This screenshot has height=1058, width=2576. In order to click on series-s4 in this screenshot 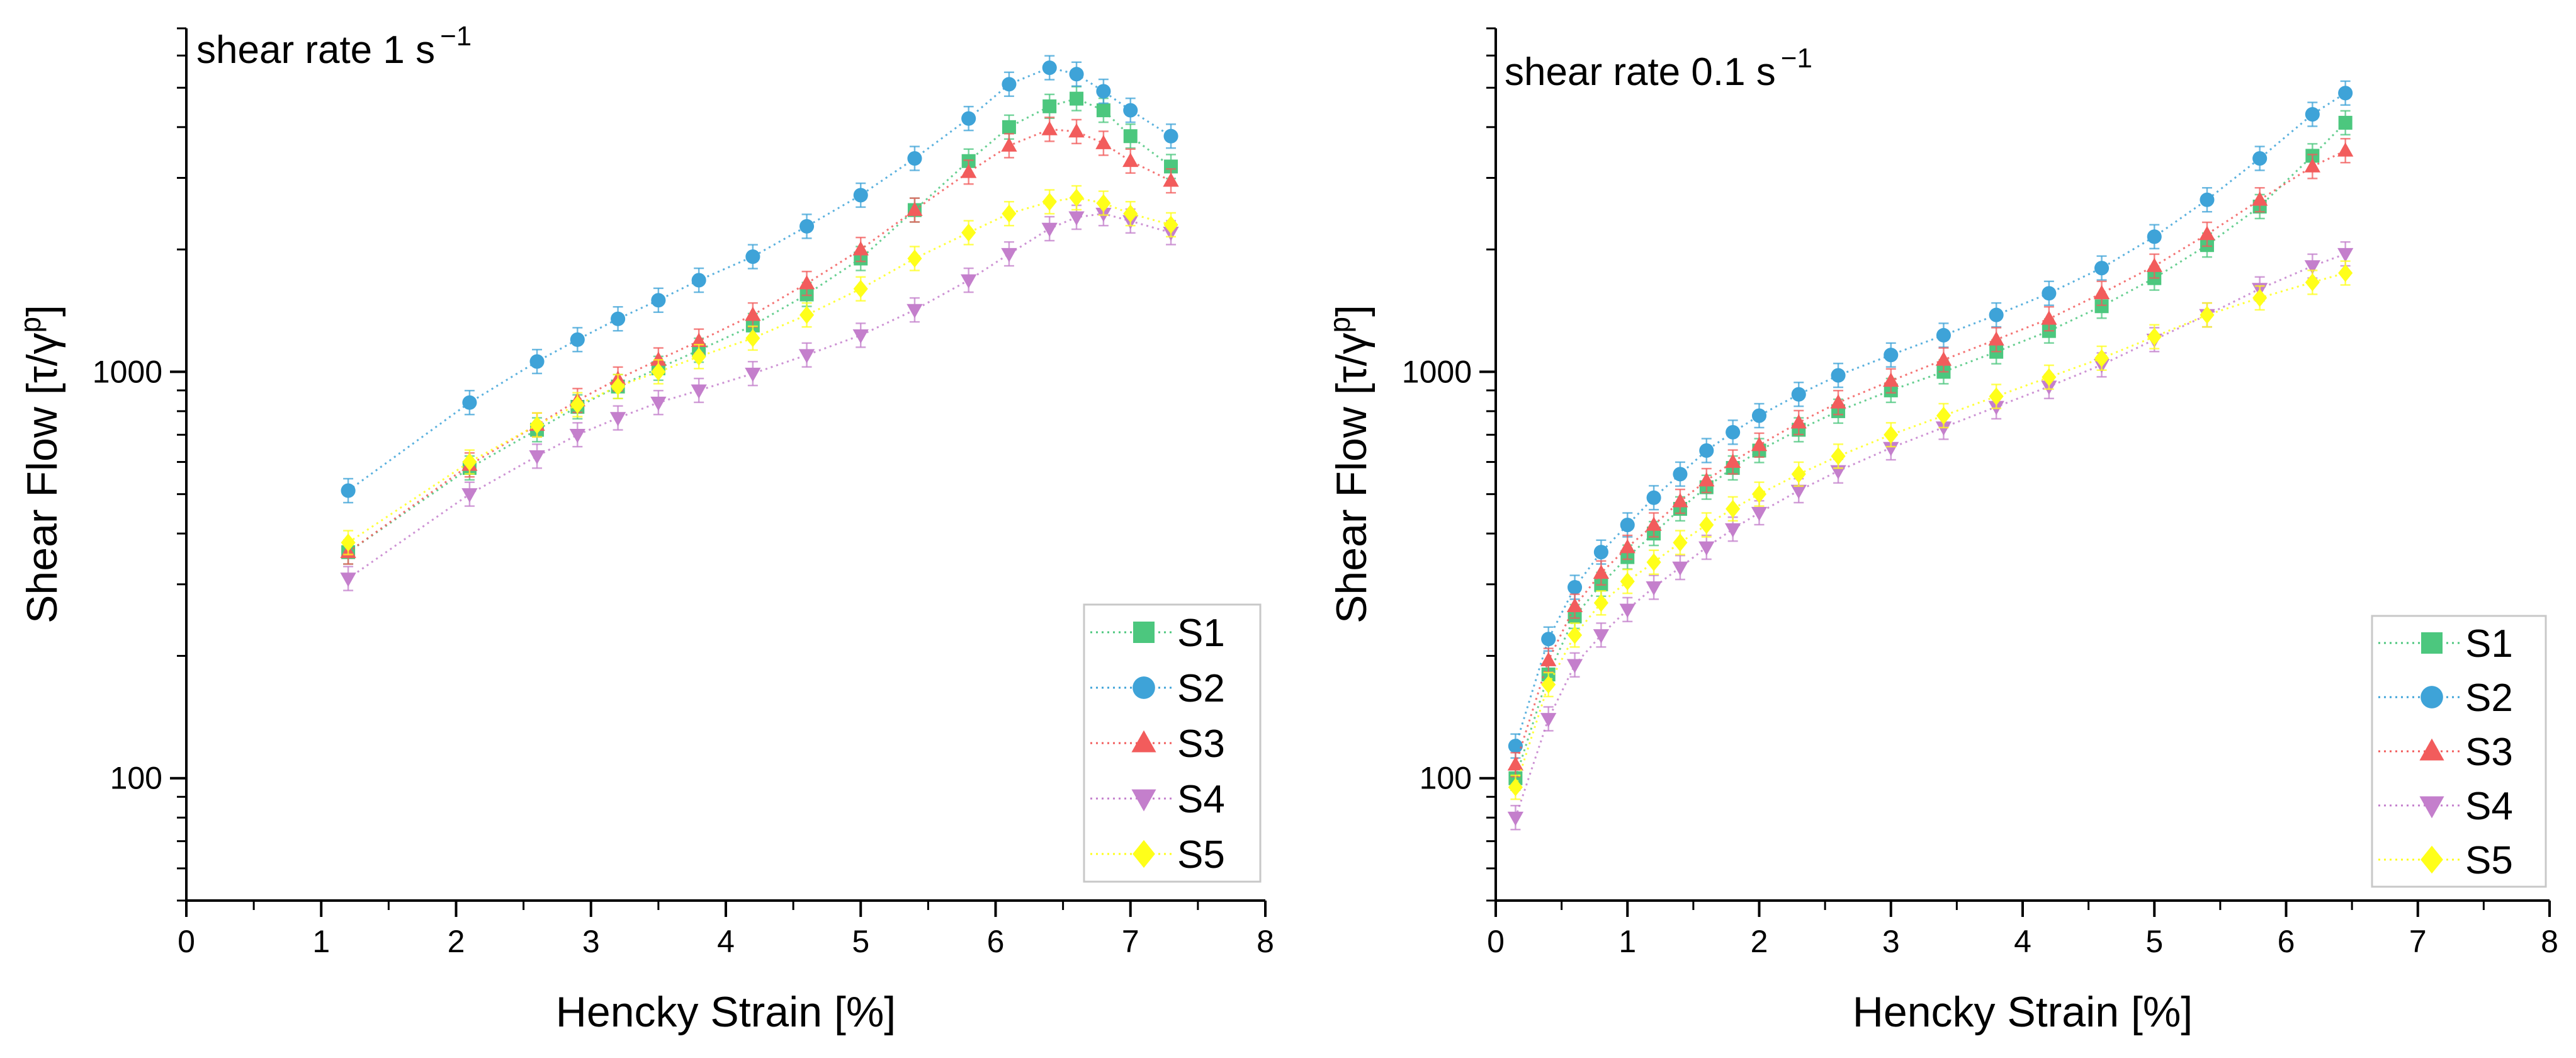, I will do `click(759, 396)`.